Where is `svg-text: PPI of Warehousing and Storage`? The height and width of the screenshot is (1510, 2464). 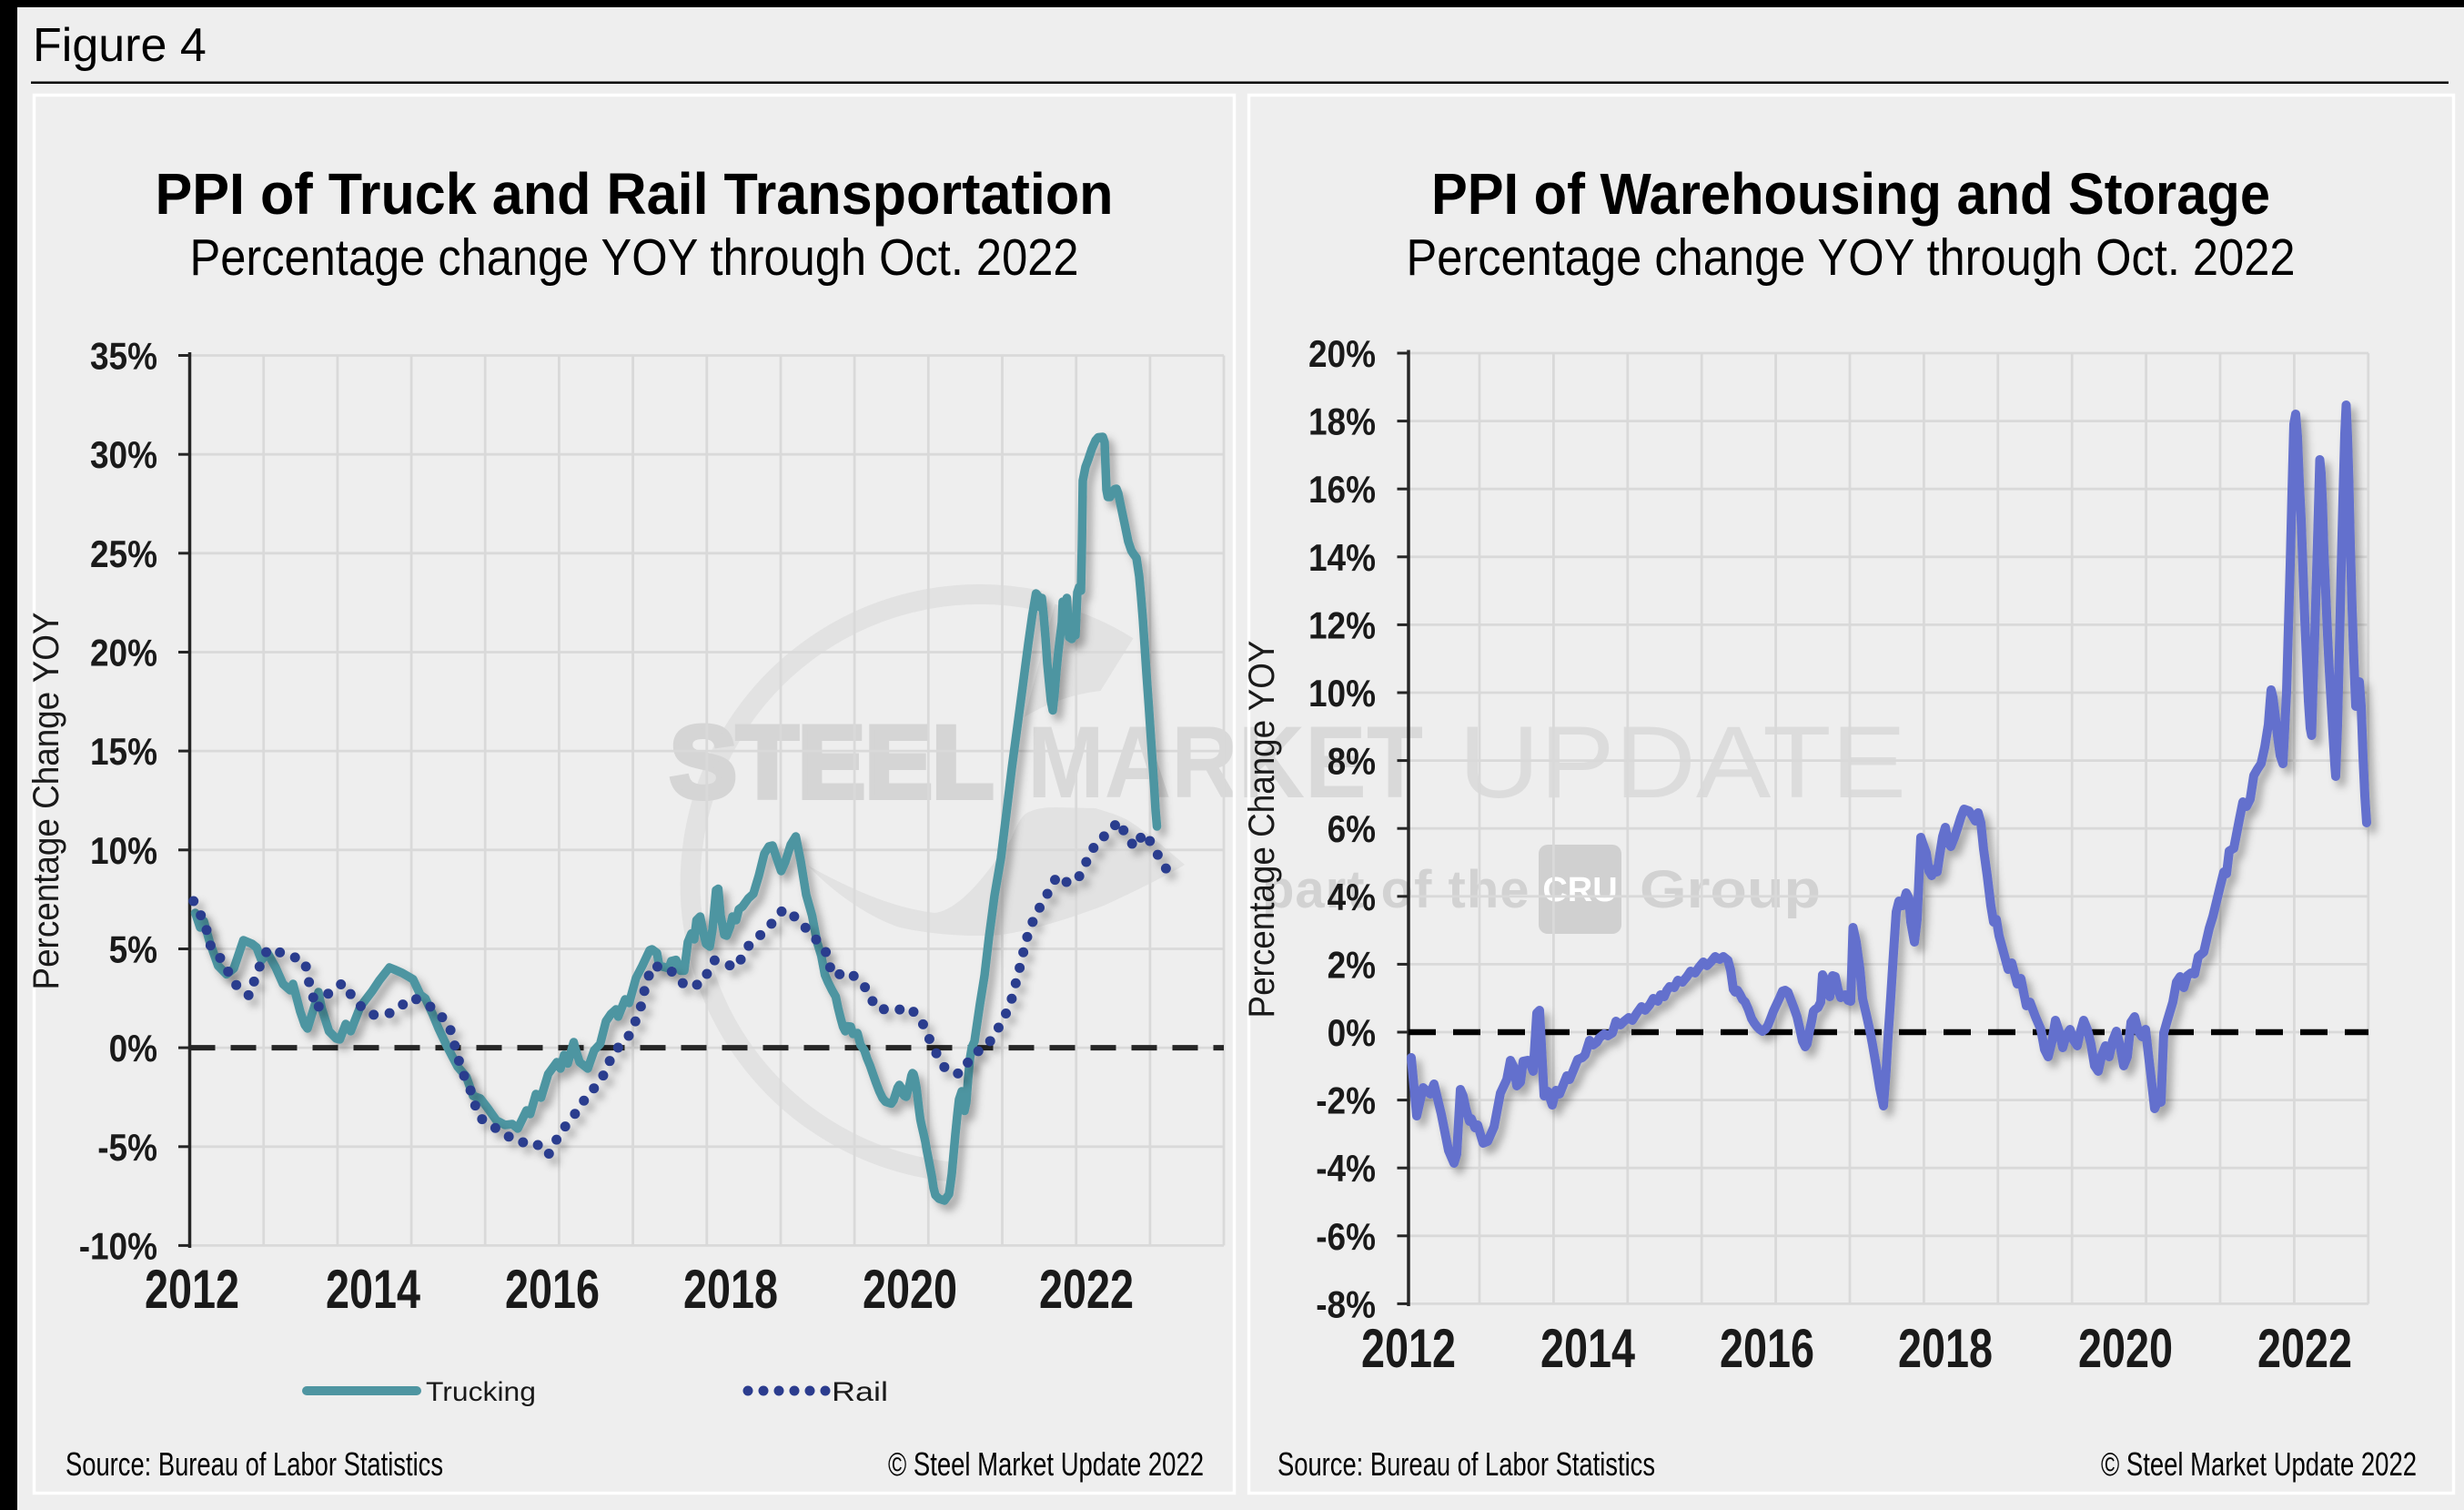 svg-text: PPI of Warehousing and Storage is located at coordinates (1850, 194).